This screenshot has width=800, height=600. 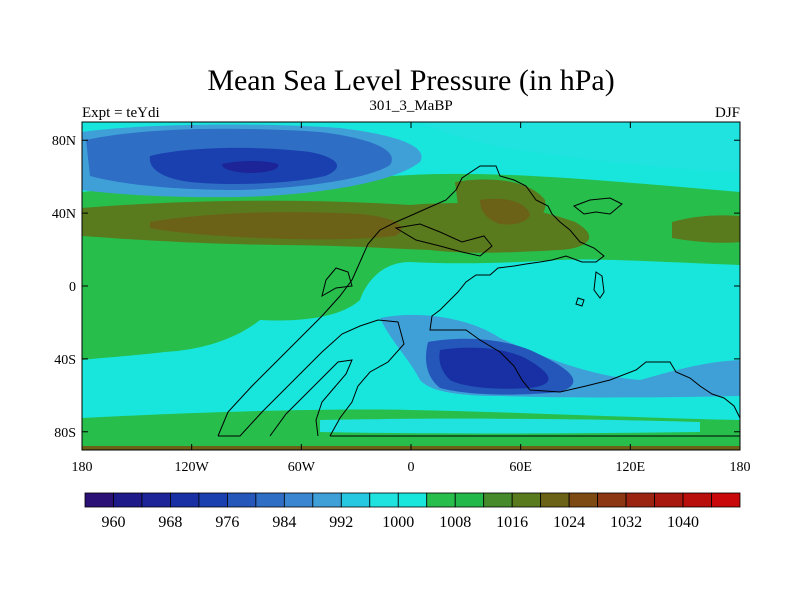 I want to click on colorbar-label: 1024, so click(x=569, y=522).